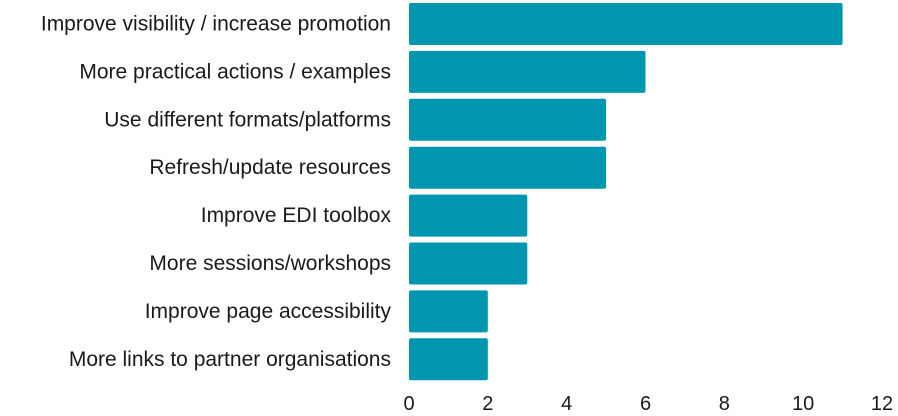  I want to click on category-label: More links to partner organisations, so click(230, 359).